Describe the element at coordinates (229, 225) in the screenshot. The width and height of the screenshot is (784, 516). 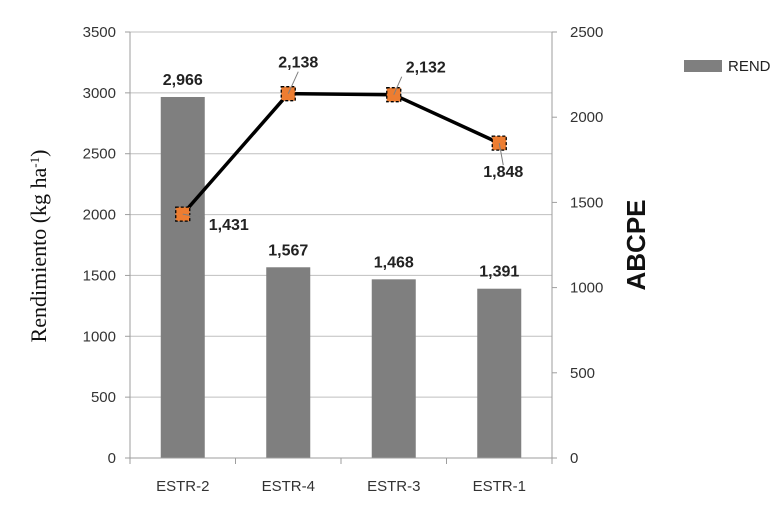
I see `line-data-label: 1,431` at that location.